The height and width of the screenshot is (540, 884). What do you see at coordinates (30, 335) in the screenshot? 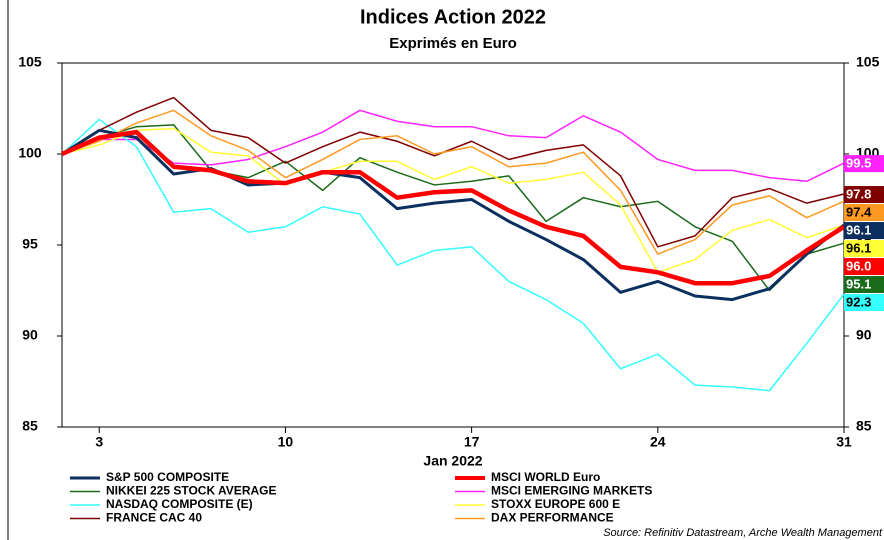
I see `y-tick-label: 90` at bounding box center [30, 335].